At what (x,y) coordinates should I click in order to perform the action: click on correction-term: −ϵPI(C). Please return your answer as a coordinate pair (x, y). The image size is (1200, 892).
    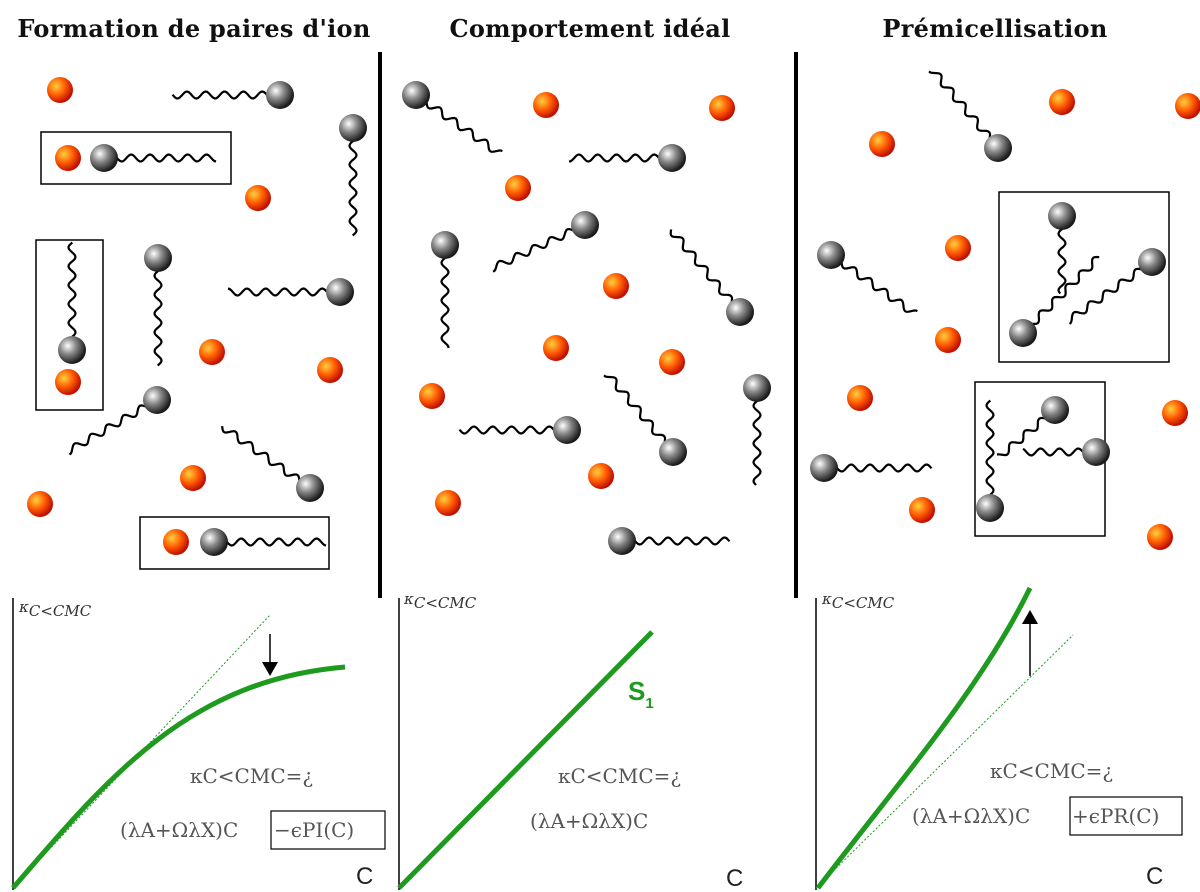
    Looking at the image, I should click on (314, 830).